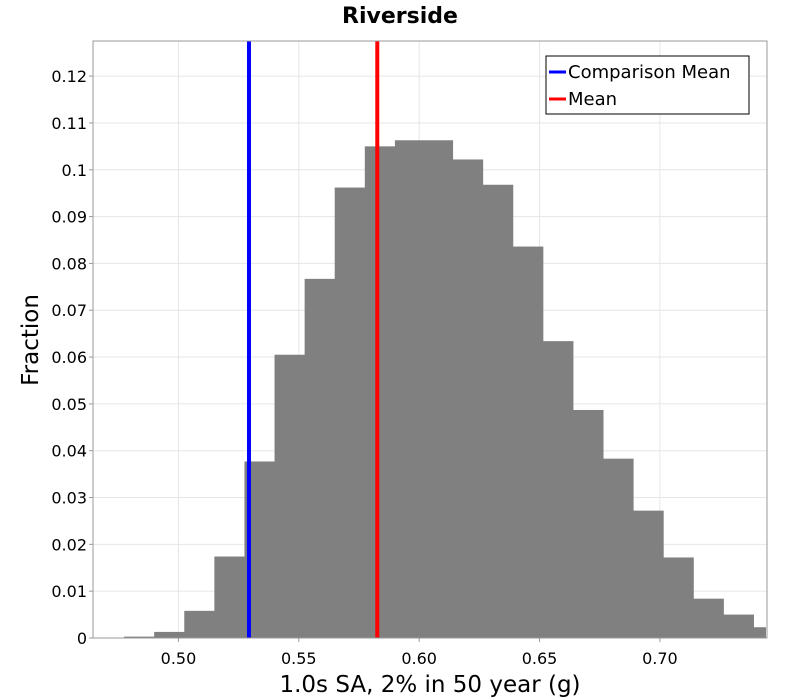  I want to click on y-tick-label: 0.05, so click(69, 404).